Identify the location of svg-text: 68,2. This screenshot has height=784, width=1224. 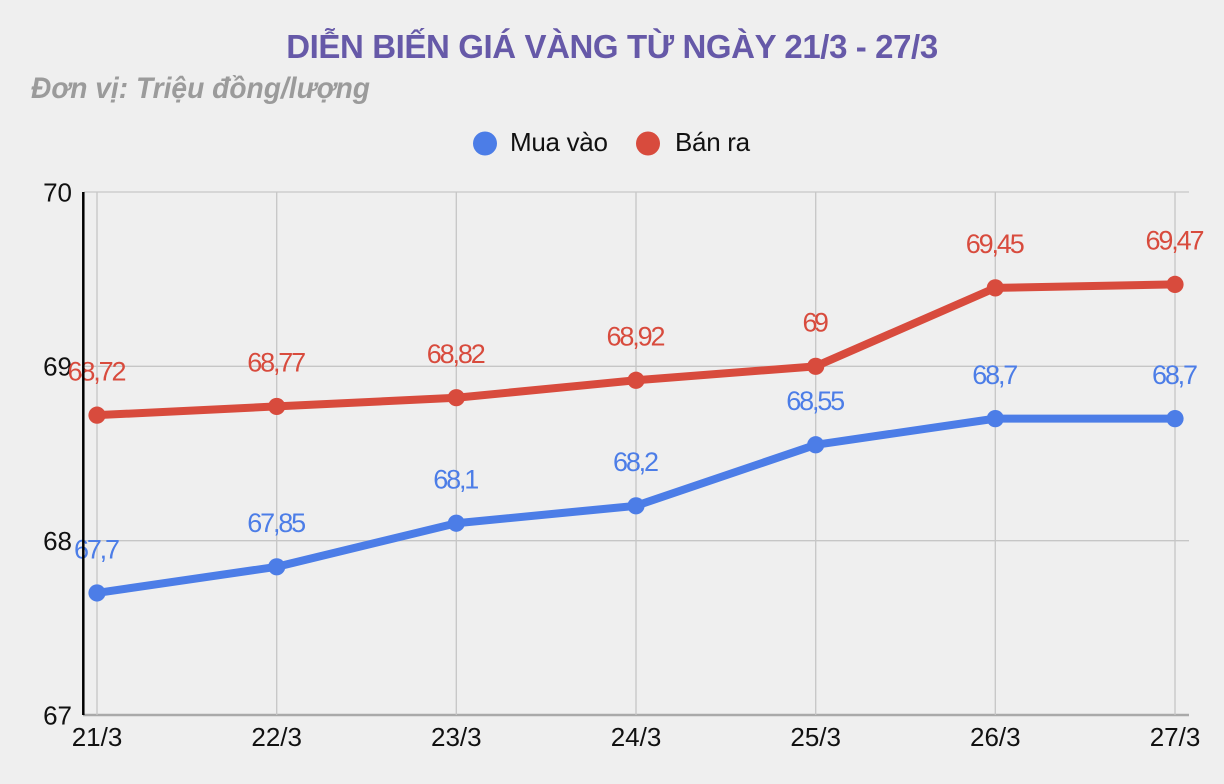
(636, 462).